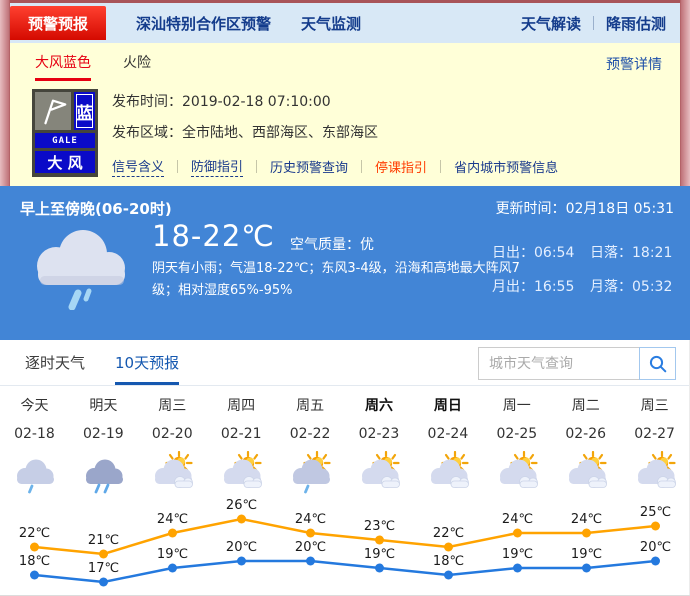 The width and height of the screenshot is (690, 596). What do you see at coordinates (654, 445) in the screenshot?
I see `forecast-day-column: 周三 02-27` at bounding box center [654, 445].